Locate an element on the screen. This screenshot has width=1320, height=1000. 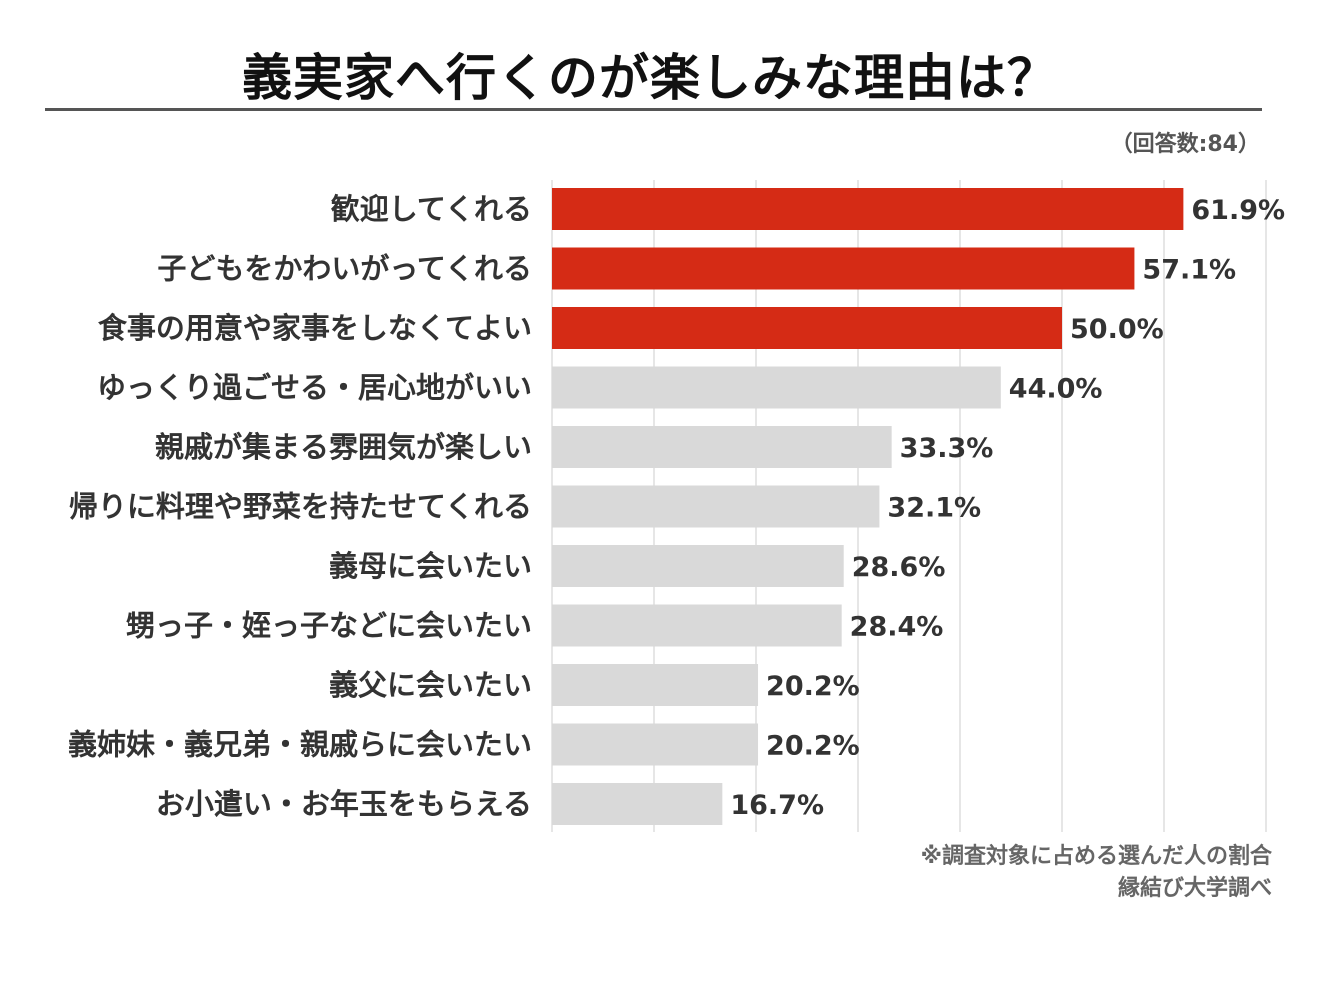
category-label: お小遣い・お年玉をもらえる is located at coordinates (344, 804).